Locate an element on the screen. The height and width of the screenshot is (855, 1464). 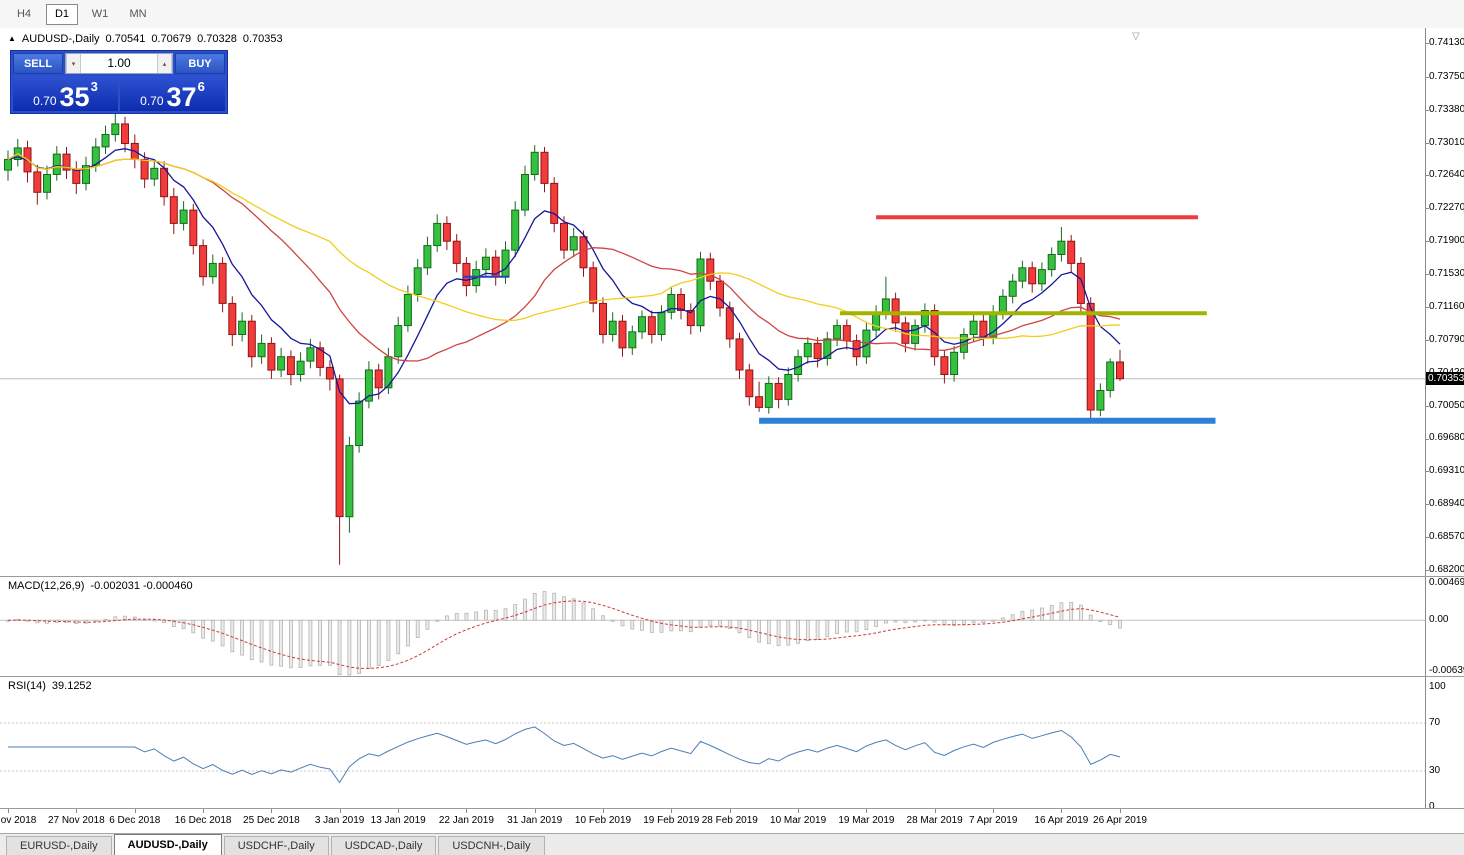
price-axis-label: 0.72270 is located at coordinates (1446, 207).